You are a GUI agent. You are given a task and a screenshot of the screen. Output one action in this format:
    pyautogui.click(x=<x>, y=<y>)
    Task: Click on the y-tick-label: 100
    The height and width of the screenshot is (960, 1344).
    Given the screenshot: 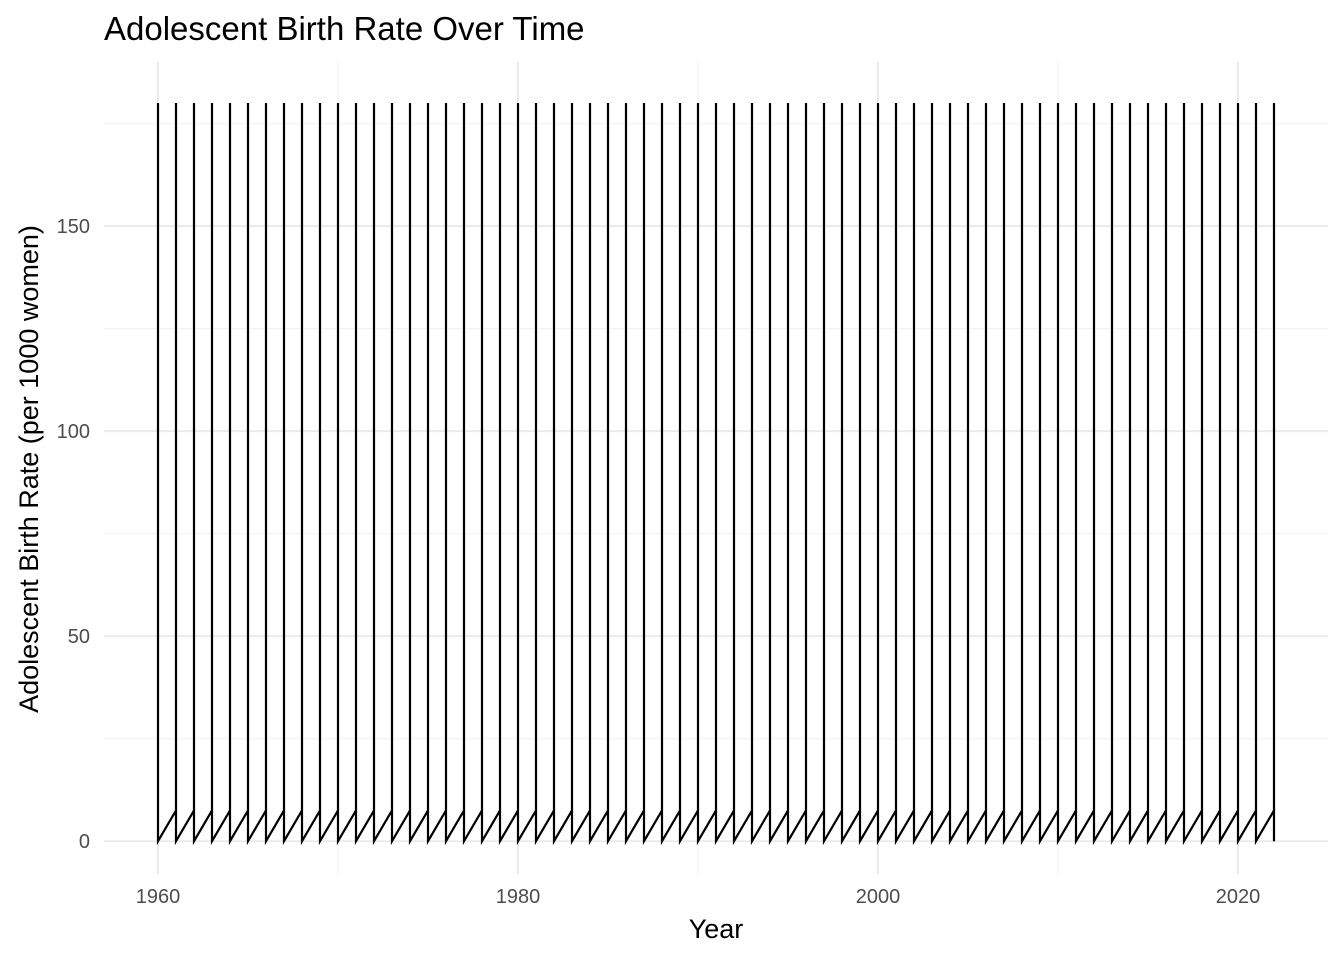 What is the action you would take?
    pyautogui.click(x=73, y=432)
    